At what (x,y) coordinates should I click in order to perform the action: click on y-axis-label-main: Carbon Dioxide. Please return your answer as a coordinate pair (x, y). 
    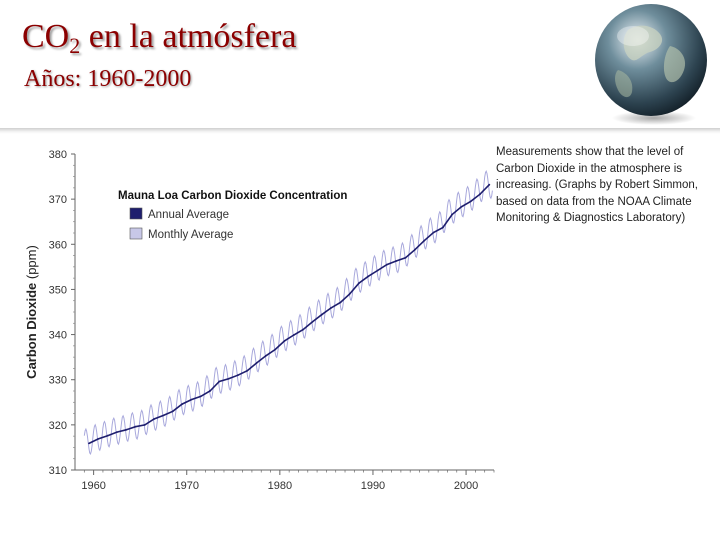
    Looking at the image, I should click on (31, 331).